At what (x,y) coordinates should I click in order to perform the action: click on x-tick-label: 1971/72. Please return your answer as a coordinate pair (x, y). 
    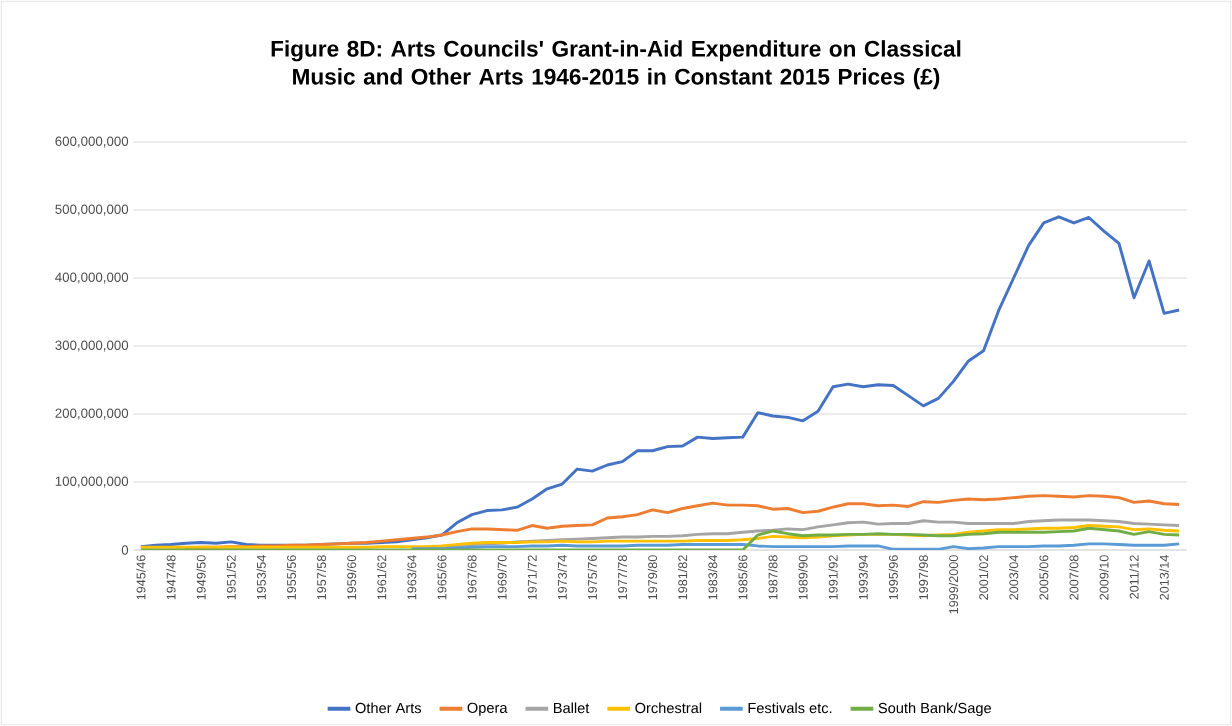
    Looking at the image, I should click on (532, 577).